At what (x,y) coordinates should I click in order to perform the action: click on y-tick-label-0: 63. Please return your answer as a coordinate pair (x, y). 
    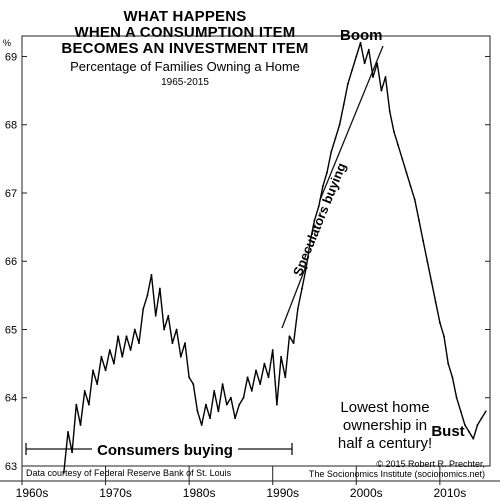
    Looking at the image, I should click on (11, 467).